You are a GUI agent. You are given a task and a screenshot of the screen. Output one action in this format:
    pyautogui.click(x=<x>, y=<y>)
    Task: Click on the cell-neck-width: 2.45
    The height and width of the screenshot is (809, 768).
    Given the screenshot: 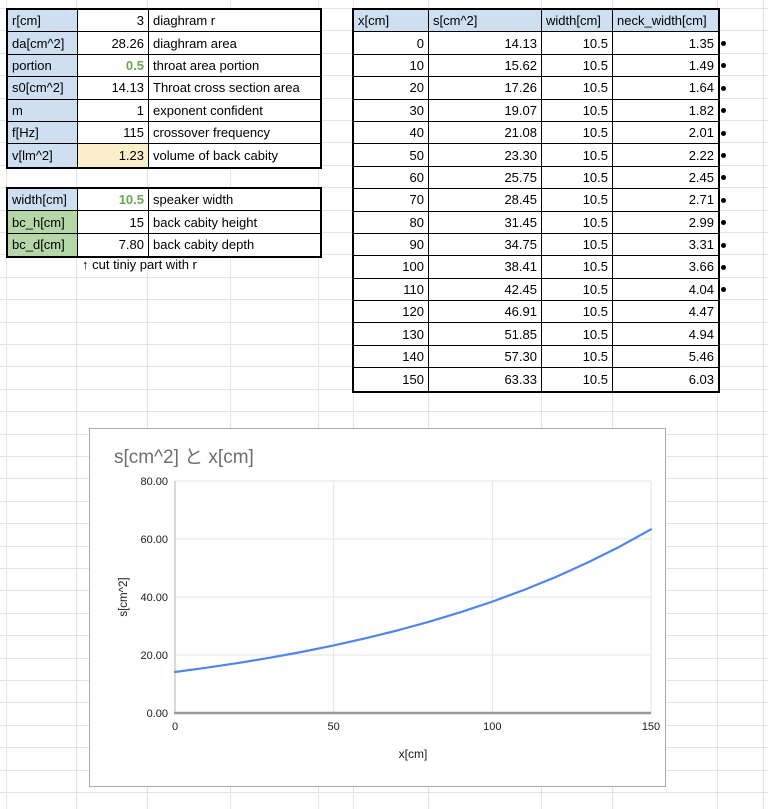 What is the action you would take?
    pyautogui.click(x=665, y=178)
    